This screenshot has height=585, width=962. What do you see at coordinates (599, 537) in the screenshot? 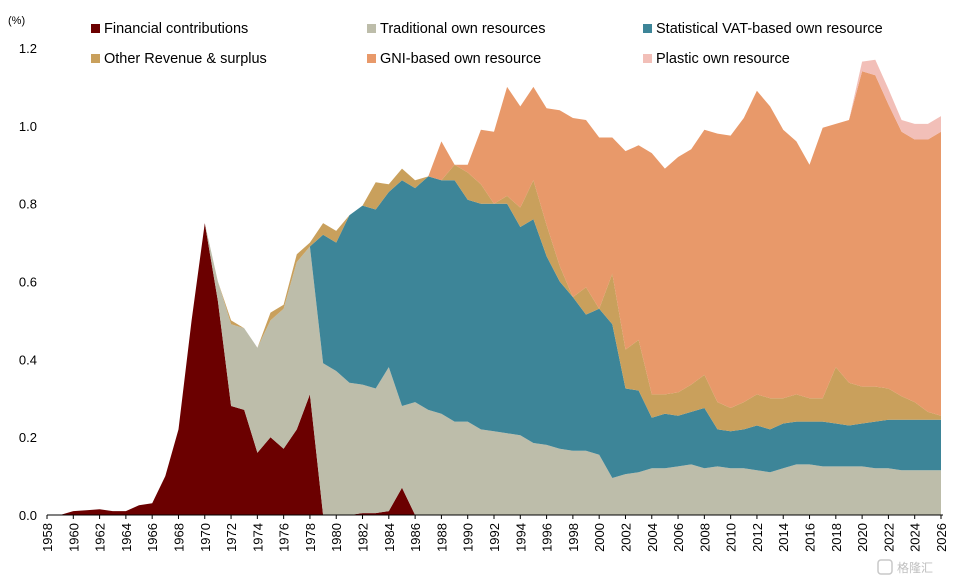
I see `x-tick-label: 2000` at bounding box center [599, 537].